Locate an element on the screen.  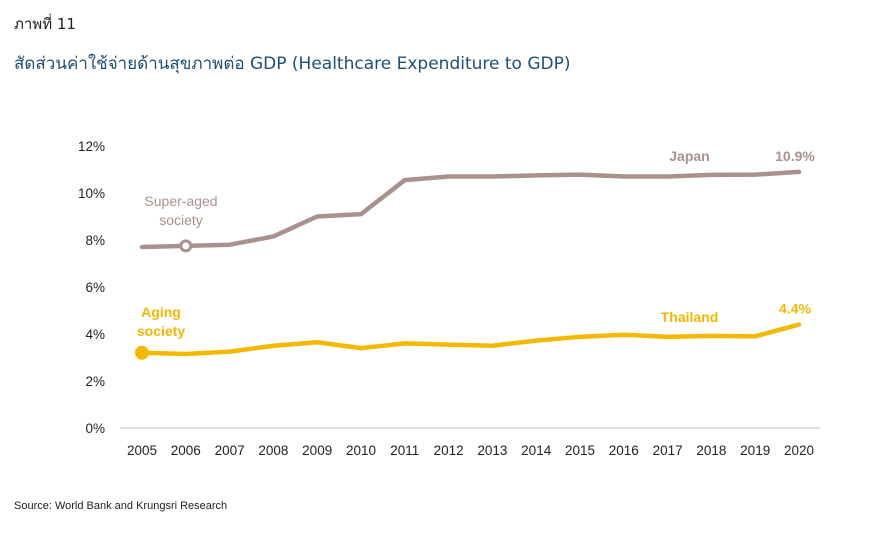
y-axis: 0% 2% 4% 6% 8% 10% 12% is located at coordinates (91, 287).